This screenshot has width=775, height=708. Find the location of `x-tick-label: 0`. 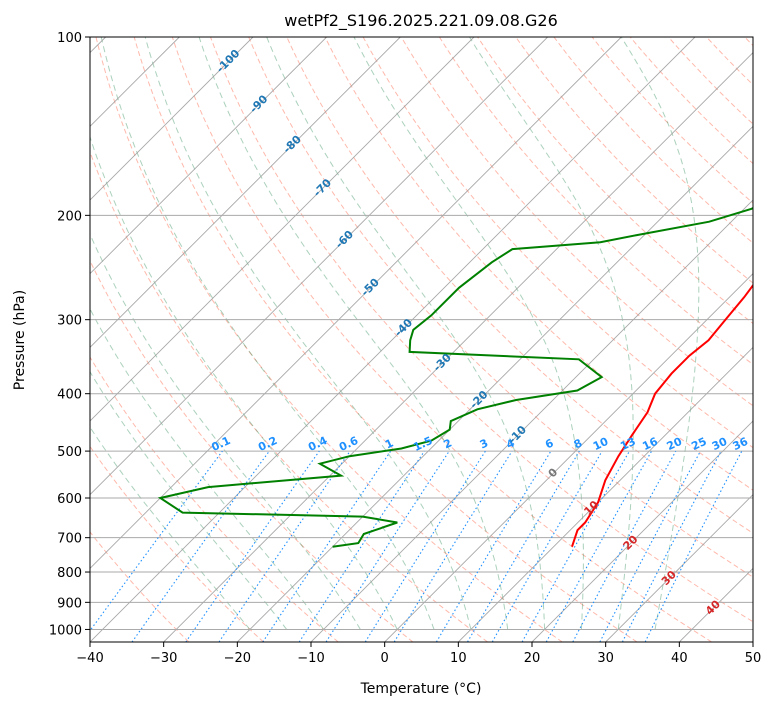

x-tick-label: 0 is located at coordinates (385, 658).